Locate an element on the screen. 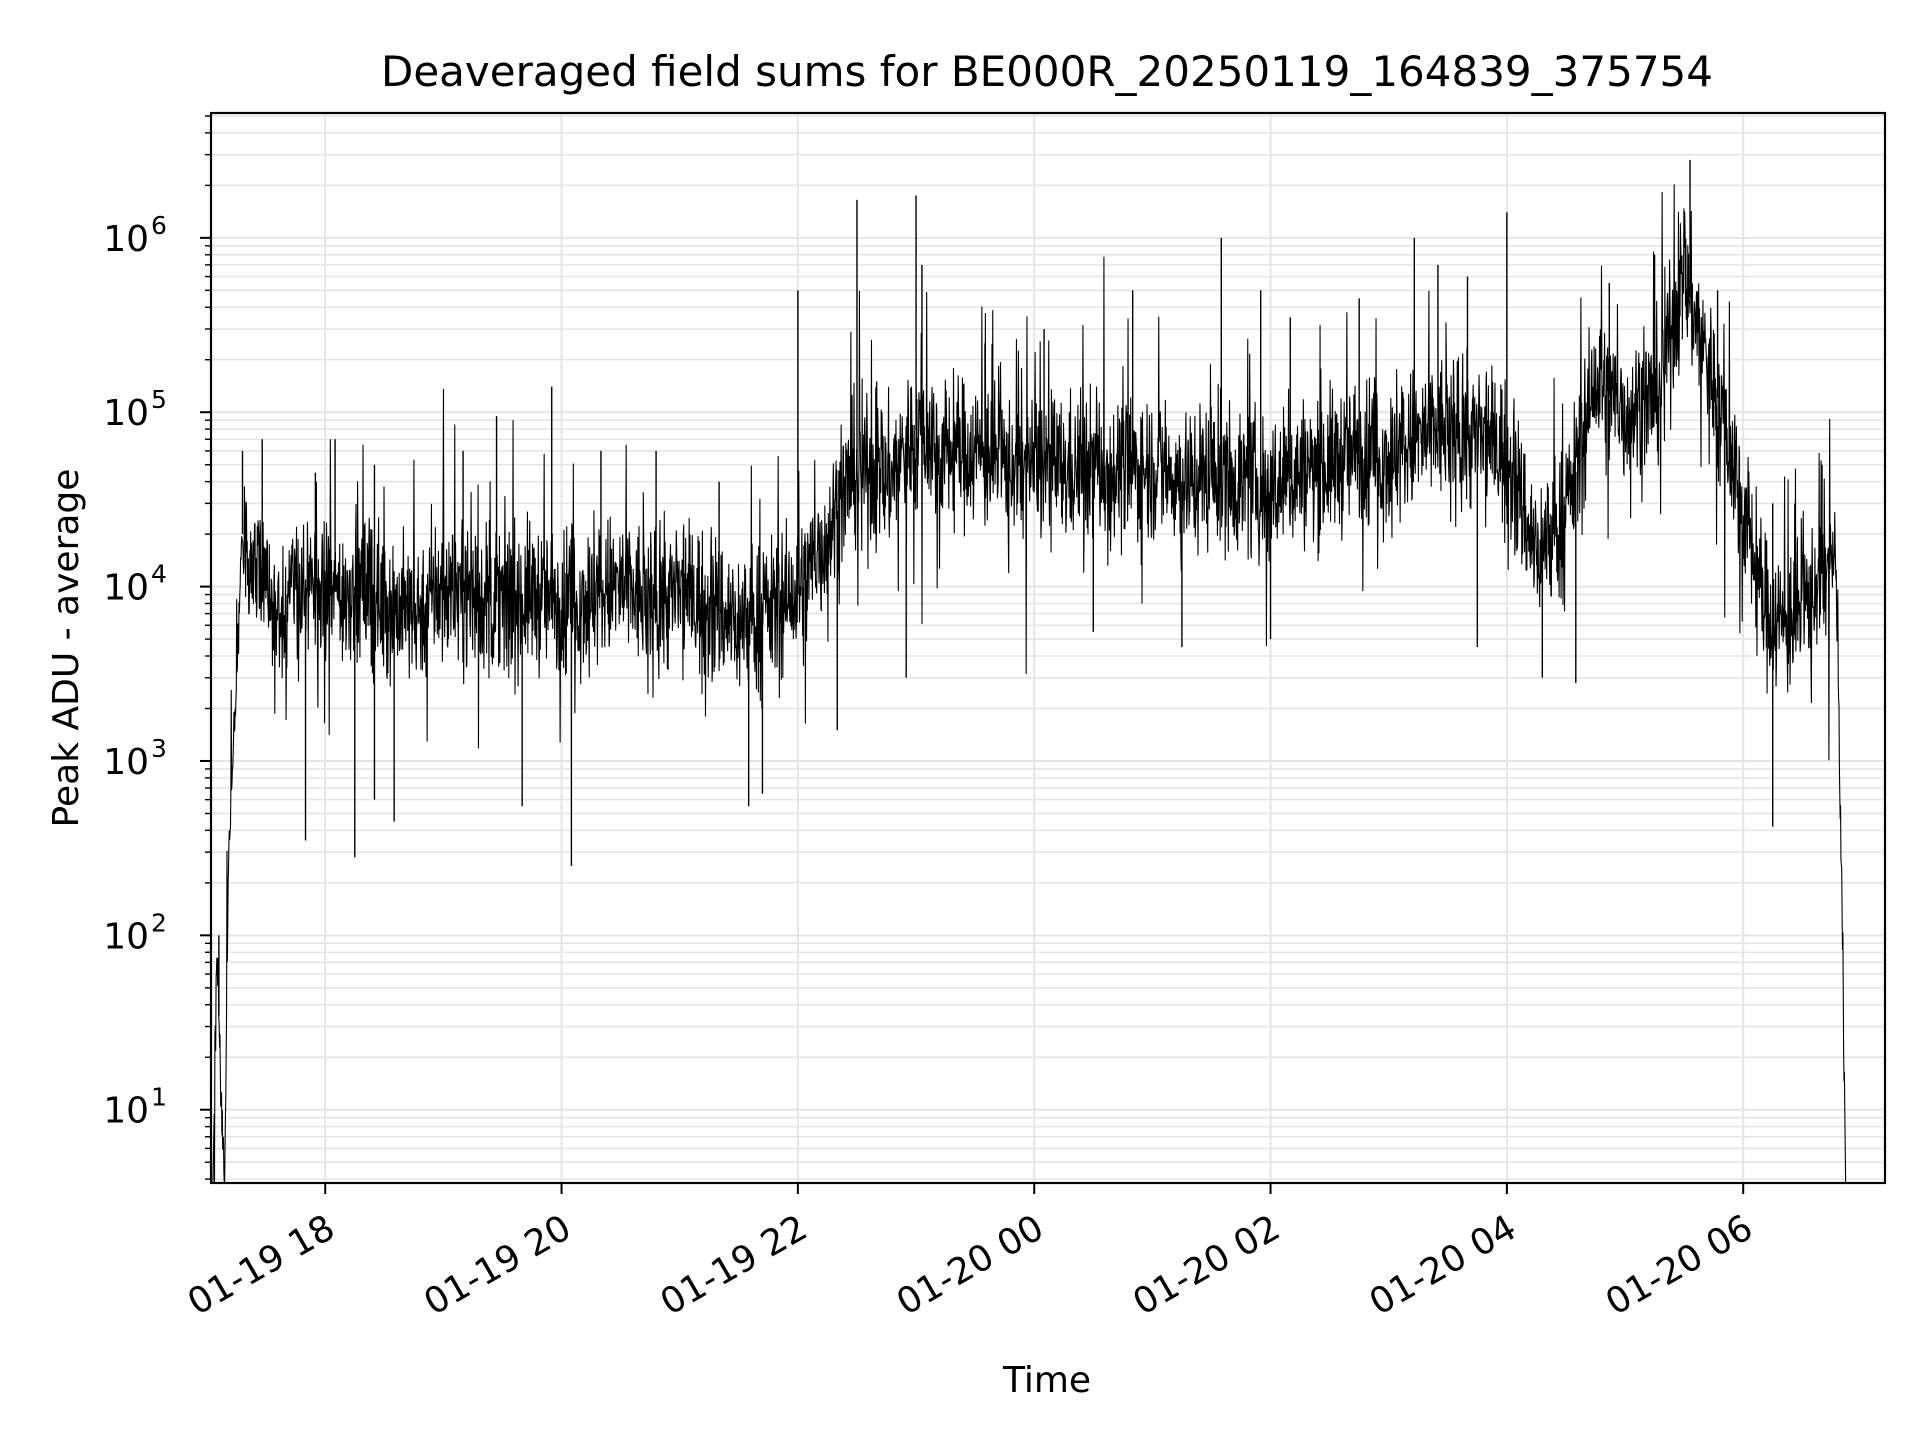 The width and height of the screenshot is (1920, 1440). y-tick-exponent: 1 is located at coordinates (159, 1097).